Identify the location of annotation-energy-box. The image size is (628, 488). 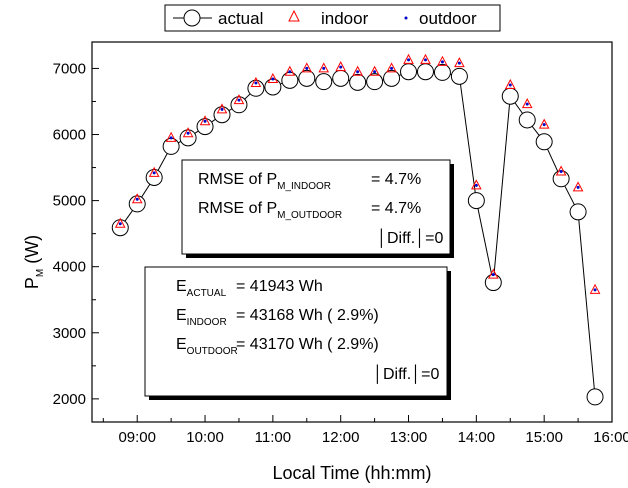
(296, 331).